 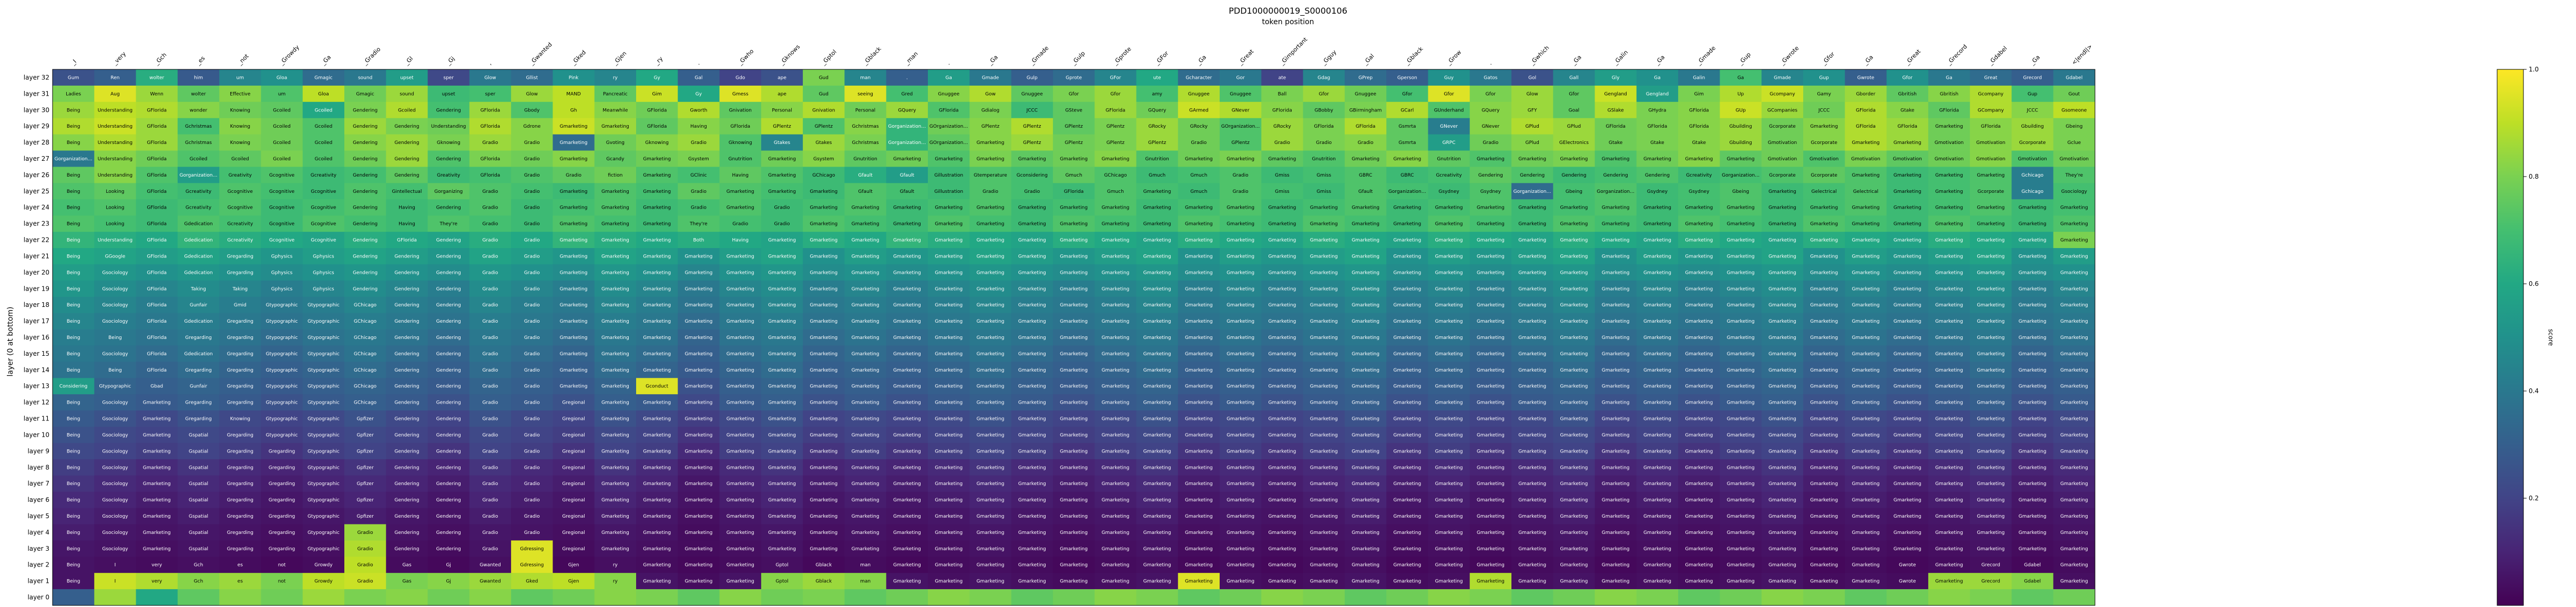 I want to click on x-tick-label: _Gptol, so click(x=829, y=57).